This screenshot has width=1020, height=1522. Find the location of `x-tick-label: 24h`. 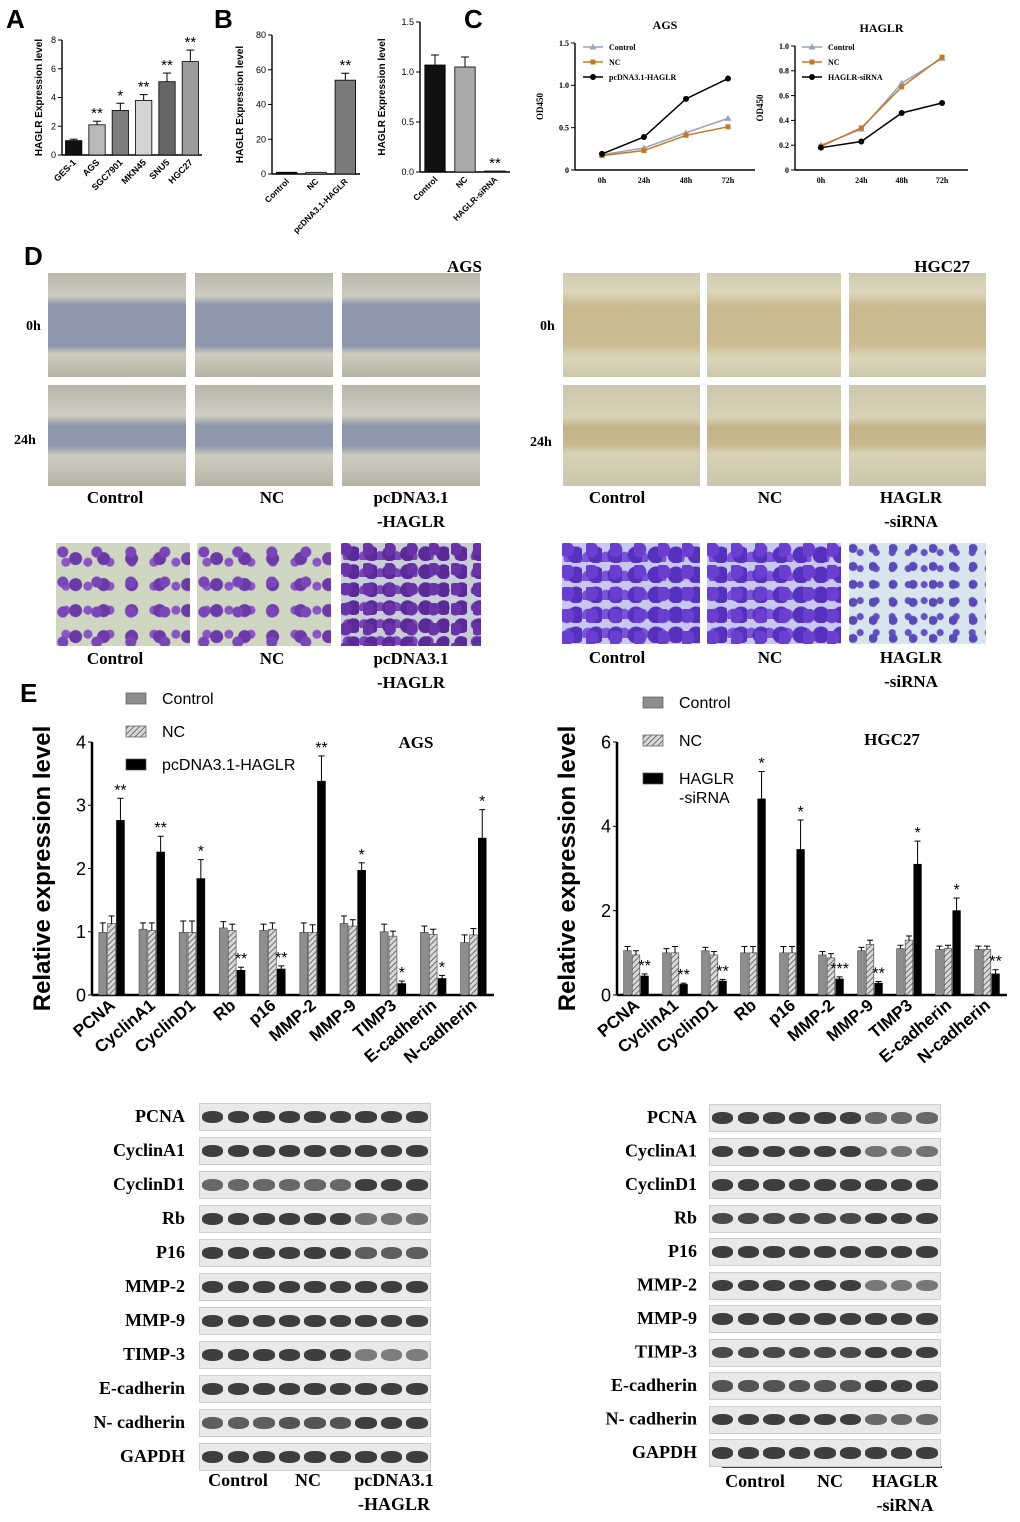

x-tick-label: 24h is located at coordinates (644, 180).